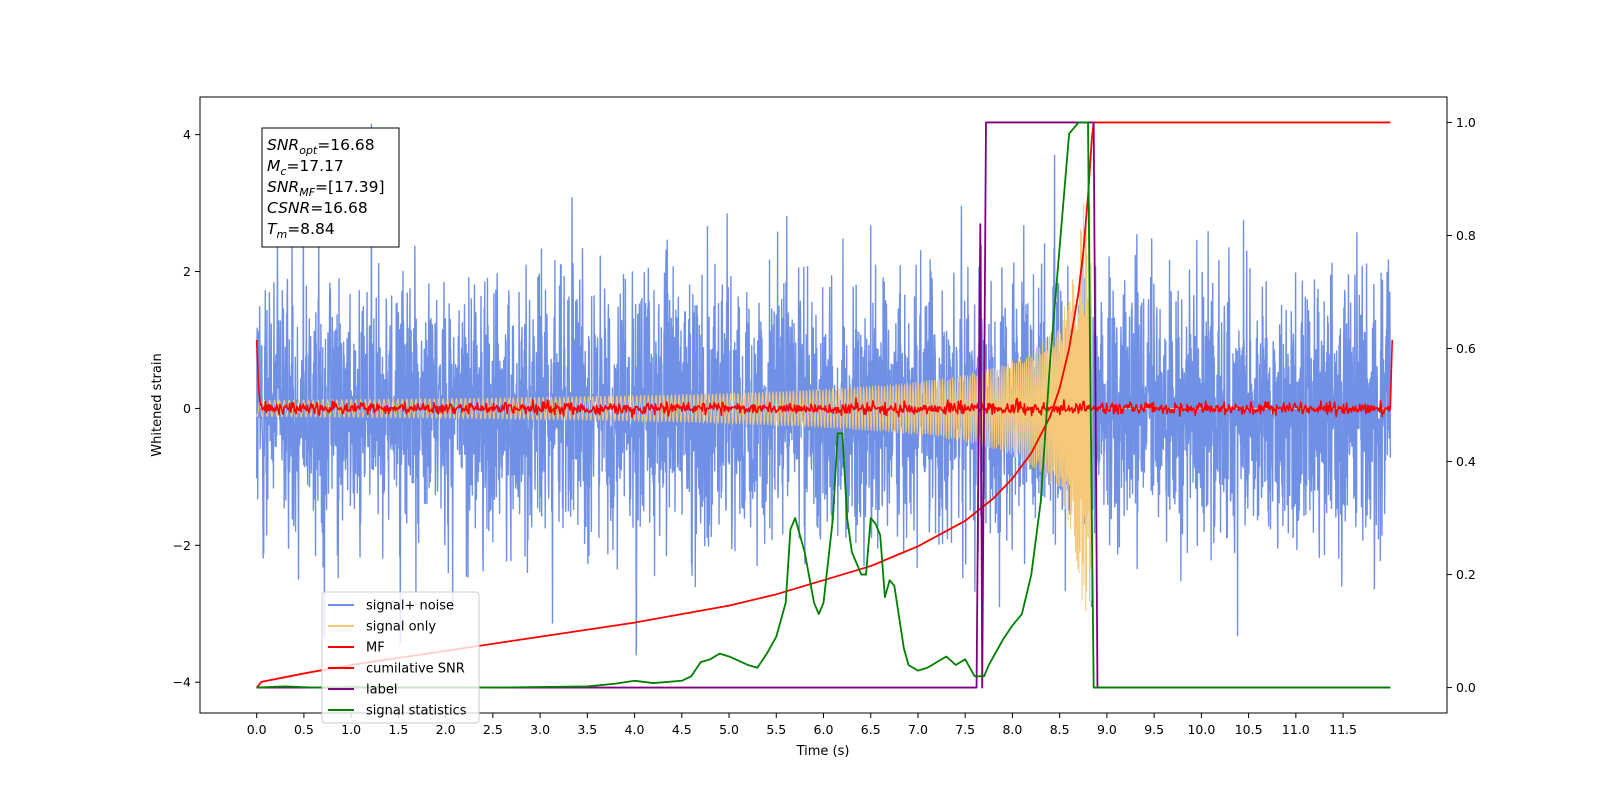  Describe the element at coordinates (416, 711) in the screenshot. I see `legend-entry: signal statistics` at that location.